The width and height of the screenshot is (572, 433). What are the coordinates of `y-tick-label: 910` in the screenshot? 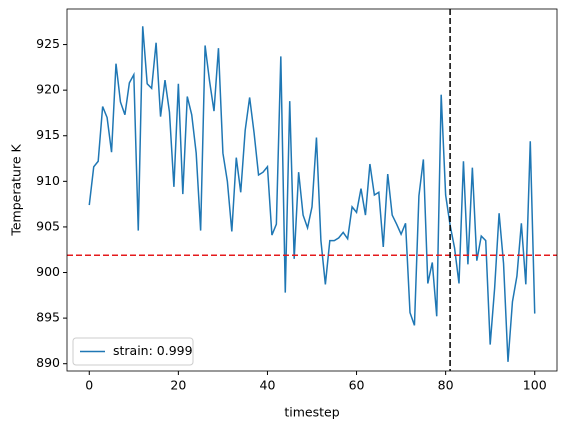 It's located at (48, 180).